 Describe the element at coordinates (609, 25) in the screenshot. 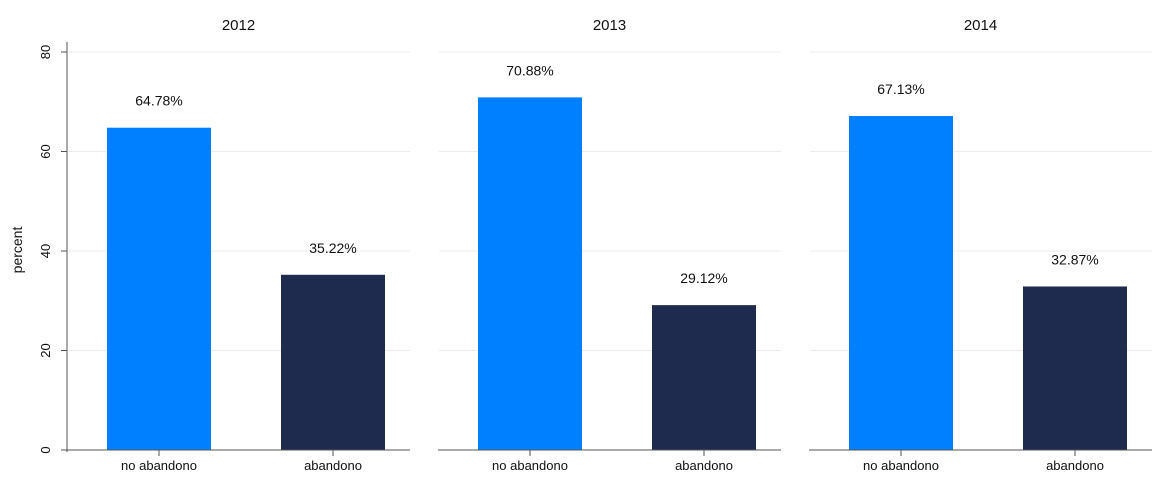

I see `panel-title: 2013` at that location.